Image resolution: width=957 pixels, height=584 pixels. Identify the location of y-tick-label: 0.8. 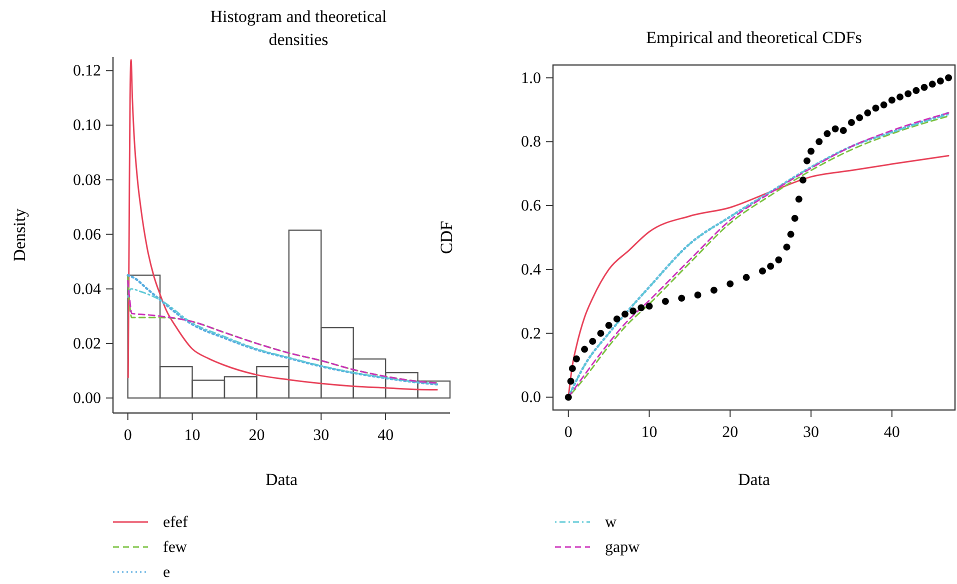
(531, 142).